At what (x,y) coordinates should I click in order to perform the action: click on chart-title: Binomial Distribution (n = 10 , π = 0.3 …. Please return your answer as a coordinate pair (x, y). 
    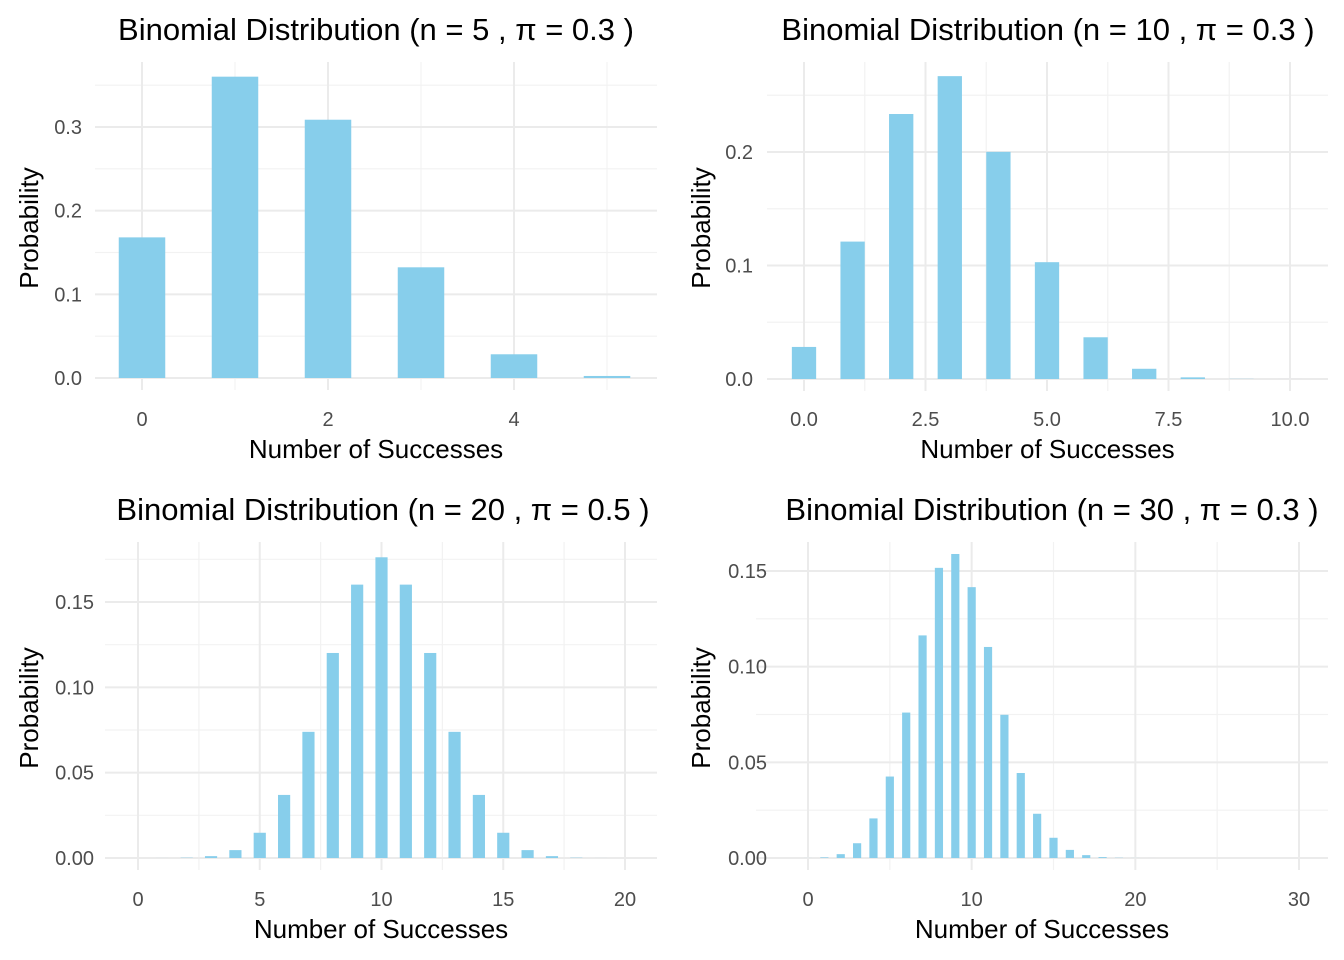
    Looking at the image, I should click on (1047, 29).